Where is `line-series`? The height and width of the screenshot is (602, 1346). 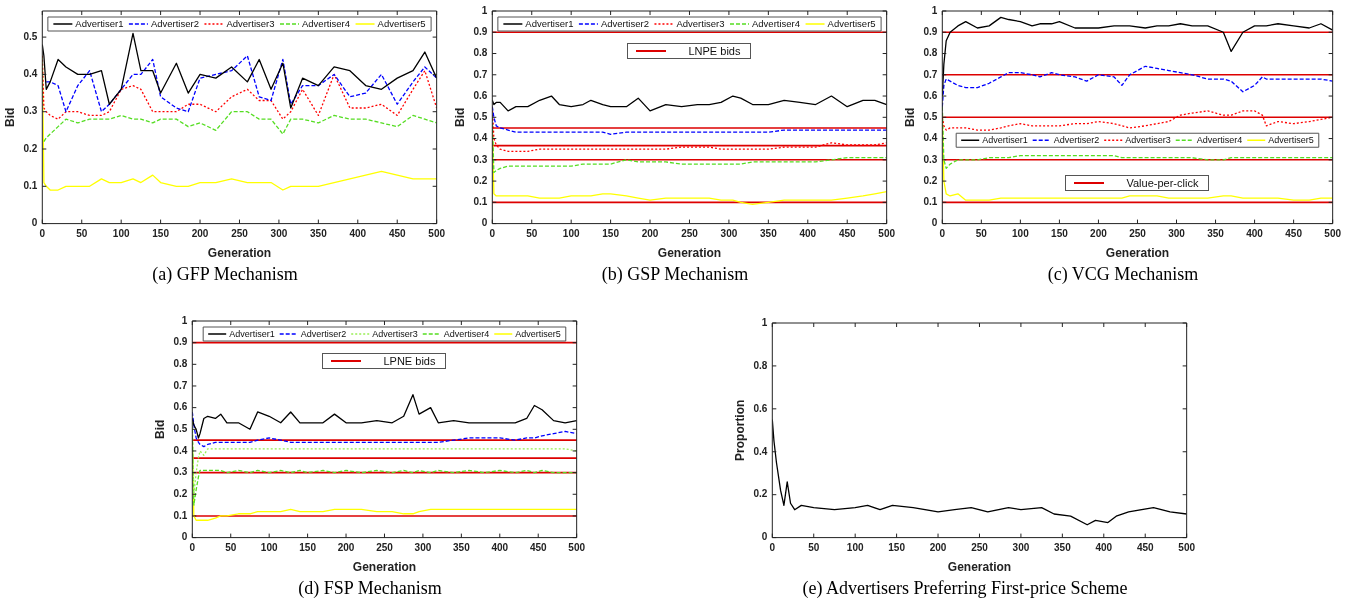
line-series is located at coordinates (1137, 120).